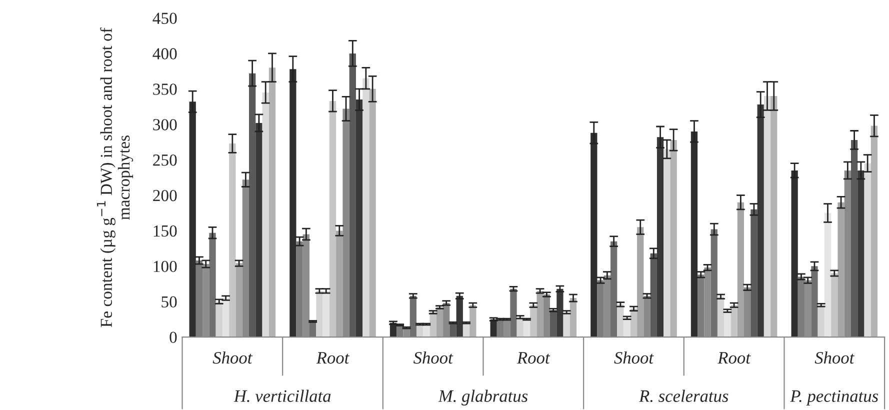 The width and height of the screenshot is (889, 410). What do you see at coordinates (165, 160) in the screenshot?
I see `y-tick-label: 250` at bounding box center [165, 160].